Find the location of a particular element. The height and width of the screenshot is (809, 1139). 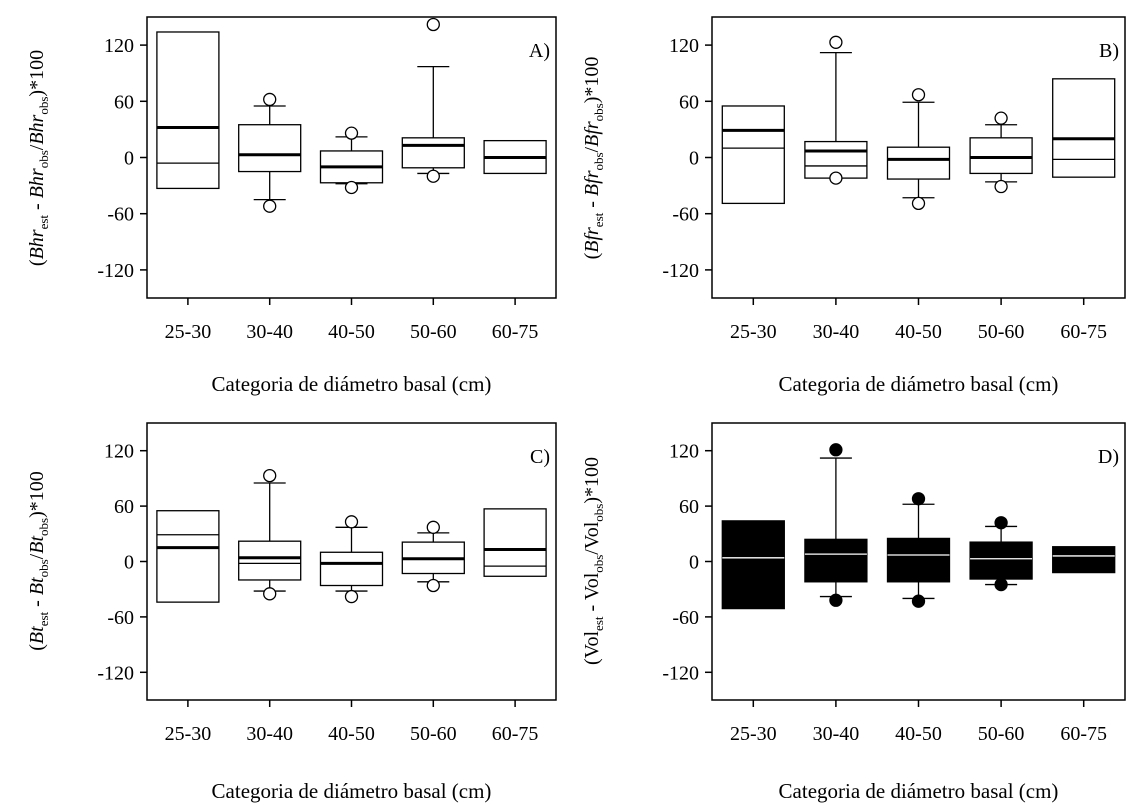

panel-label: C) is located at coordinates (540, 457).